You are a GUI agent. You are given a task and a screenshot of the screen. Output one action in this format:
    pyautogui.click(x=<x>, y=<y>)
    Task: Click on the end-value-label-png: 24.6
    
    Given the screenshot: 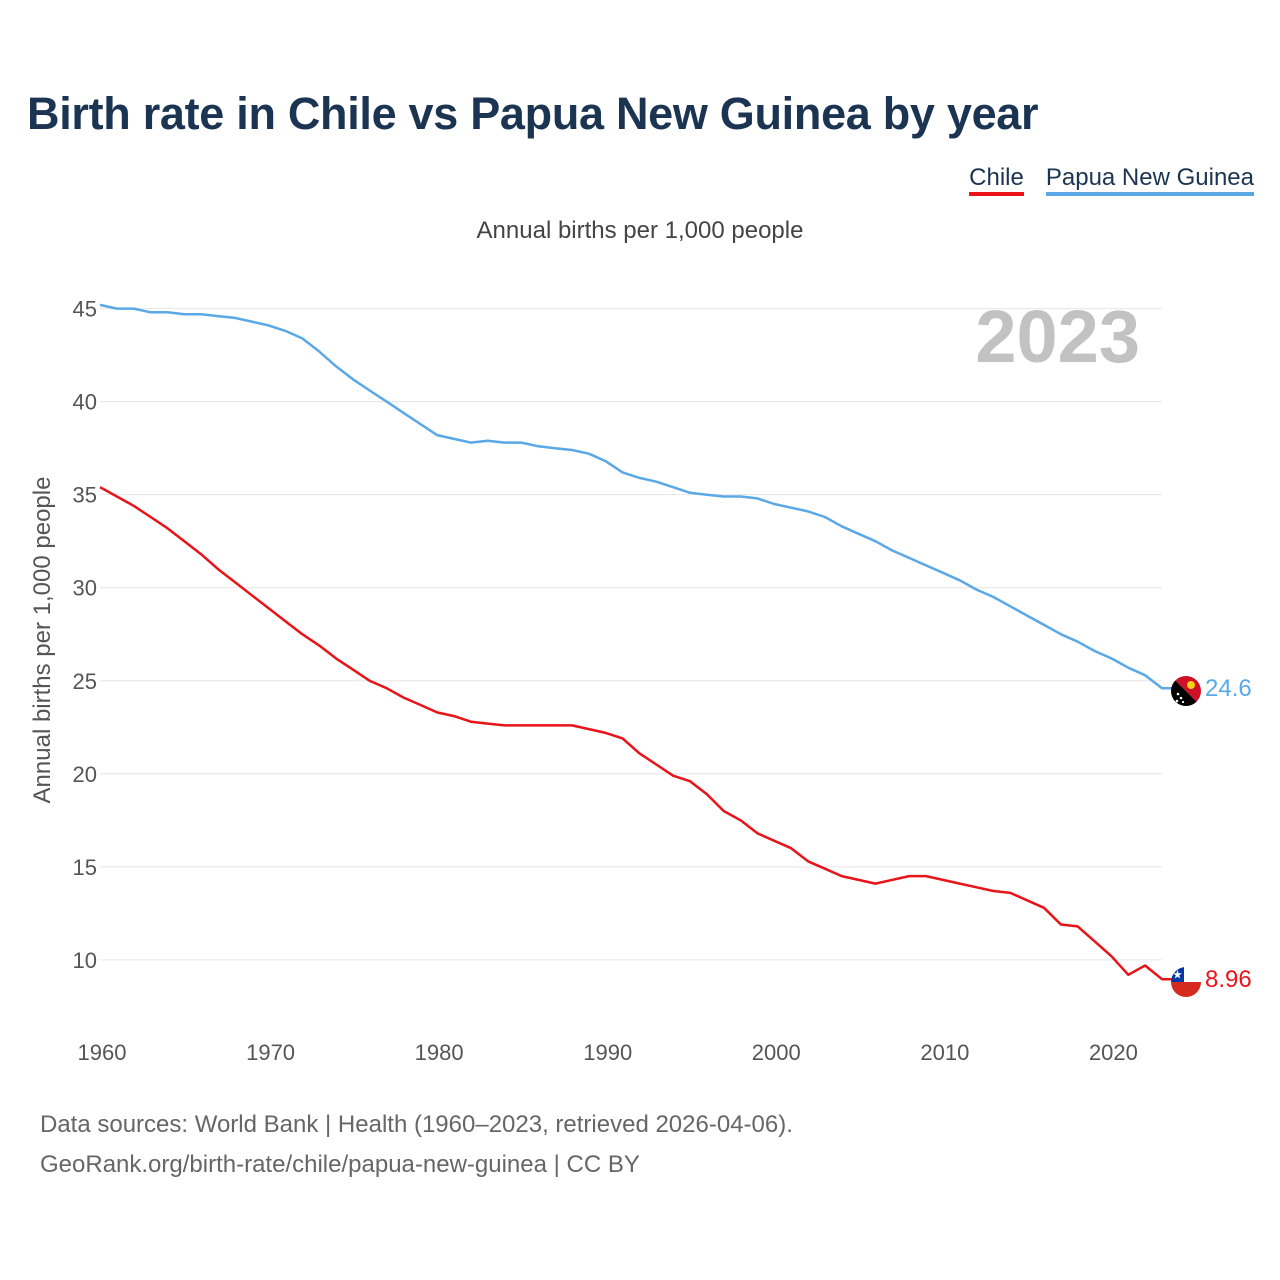 What is the action you would take?
    pyautogui.click(x=1228, y=688)
    